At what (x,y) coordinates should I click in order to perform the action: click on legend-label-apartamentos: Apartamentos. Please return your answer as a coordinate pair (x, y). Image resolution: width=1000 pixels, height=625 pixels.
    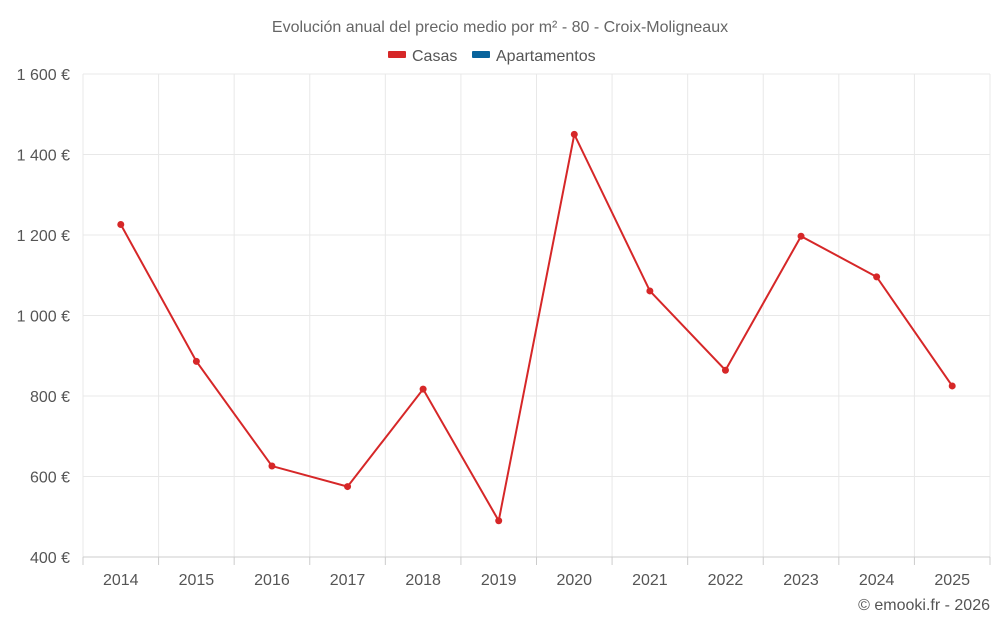
    Looking at the image, I should click on (546, 56).